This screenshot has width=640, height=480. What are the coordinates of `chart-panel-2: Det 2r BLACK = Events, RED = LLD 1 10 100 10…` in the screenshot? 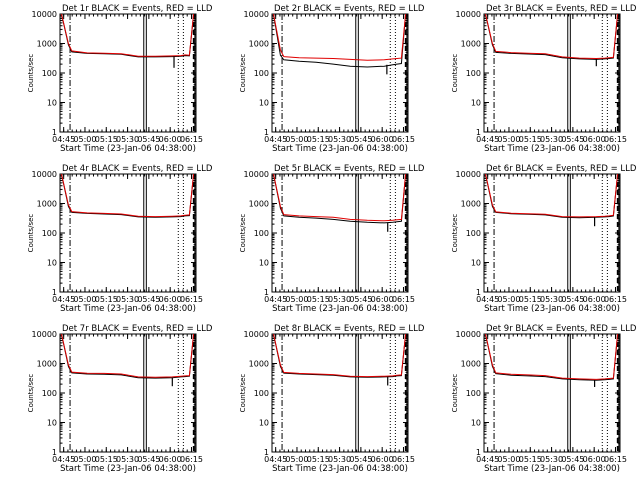 It's located at (332, 79).